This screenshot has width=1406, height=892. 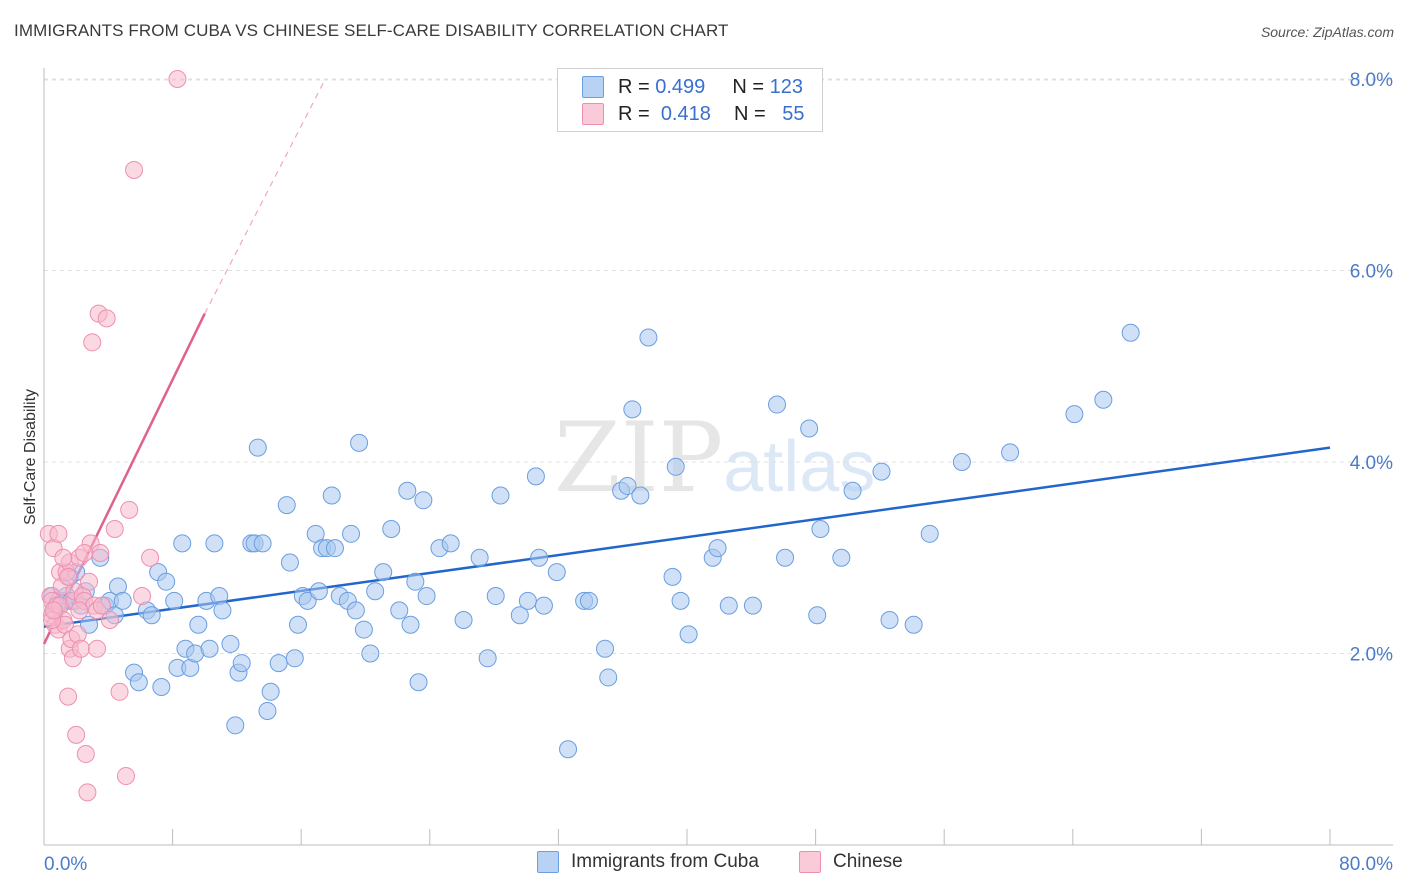 What do you see at coordinates (868, 861) in the screenshot?
I see `series-legend-label-chinese: Chinese` at bounding box center [868, 861].